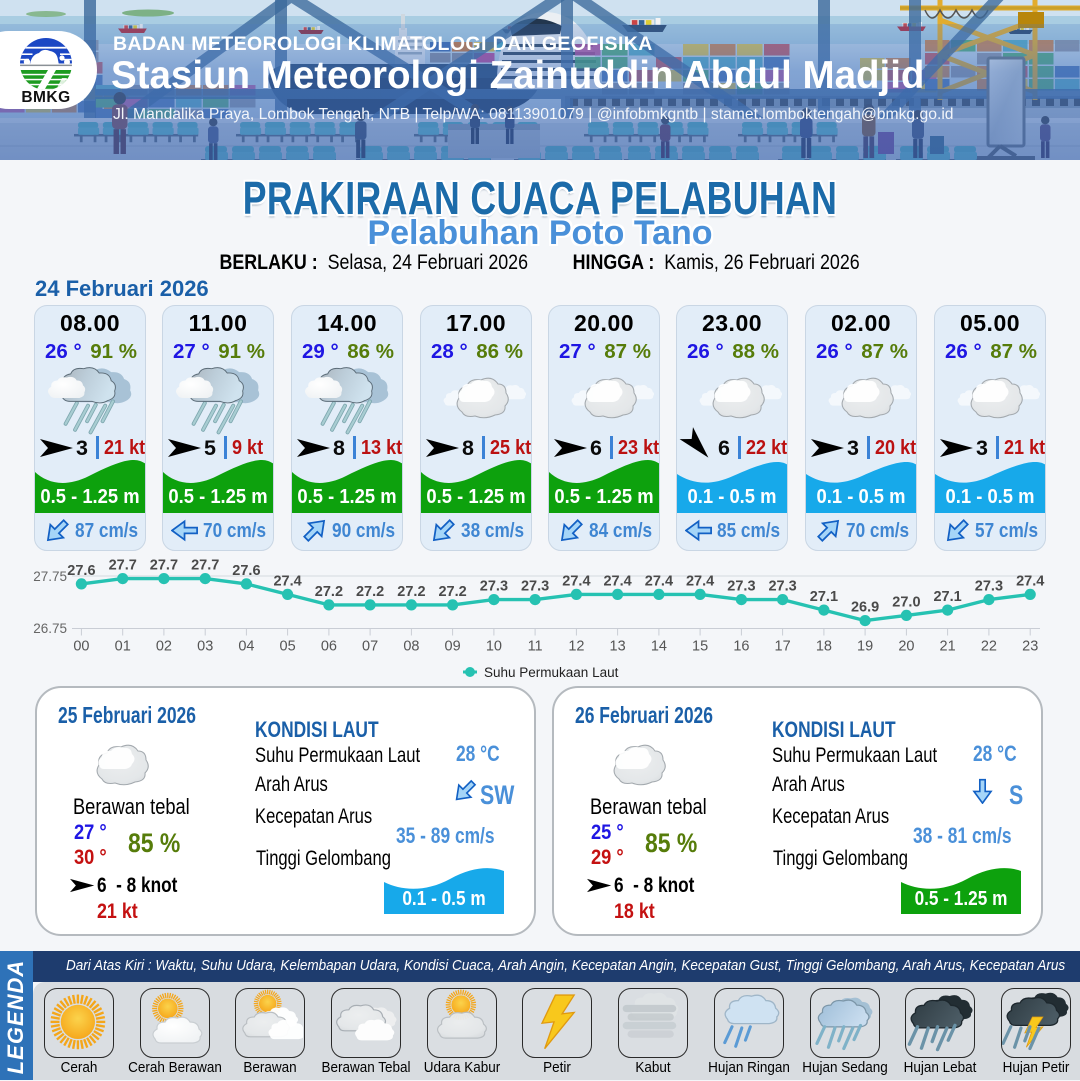 This screenshot has width=1080, height=1081. What do you see at coordinates (989, 647) in the screenshot?
I see `svg-text: 22` at bounding box center [989, 647].